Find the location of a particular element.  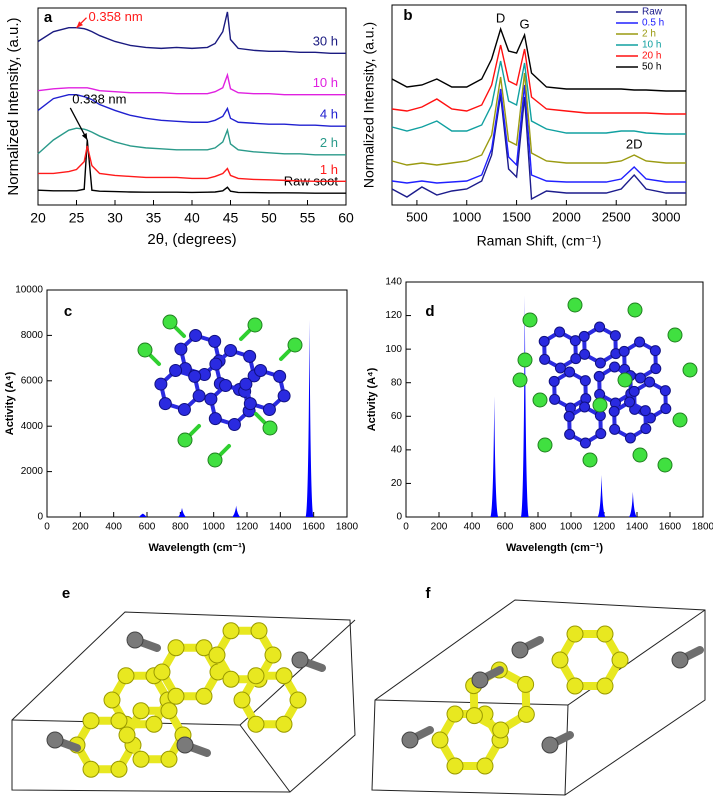

x-tick-label: 0 is located at coordinates (406, 527).